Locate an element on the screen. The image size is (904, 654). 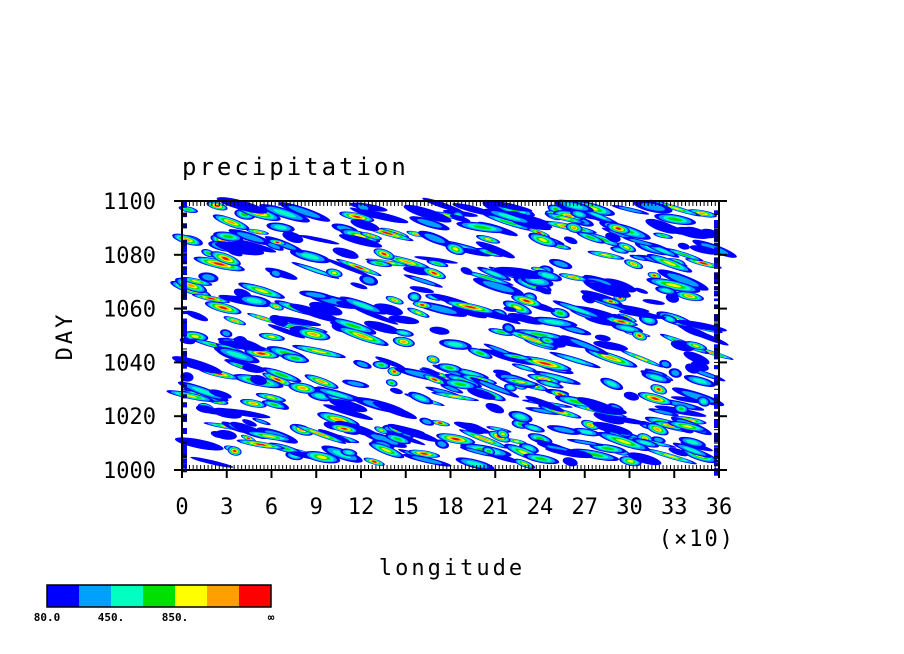
x-tick-label: 18 is located at coordinates (450, 507).